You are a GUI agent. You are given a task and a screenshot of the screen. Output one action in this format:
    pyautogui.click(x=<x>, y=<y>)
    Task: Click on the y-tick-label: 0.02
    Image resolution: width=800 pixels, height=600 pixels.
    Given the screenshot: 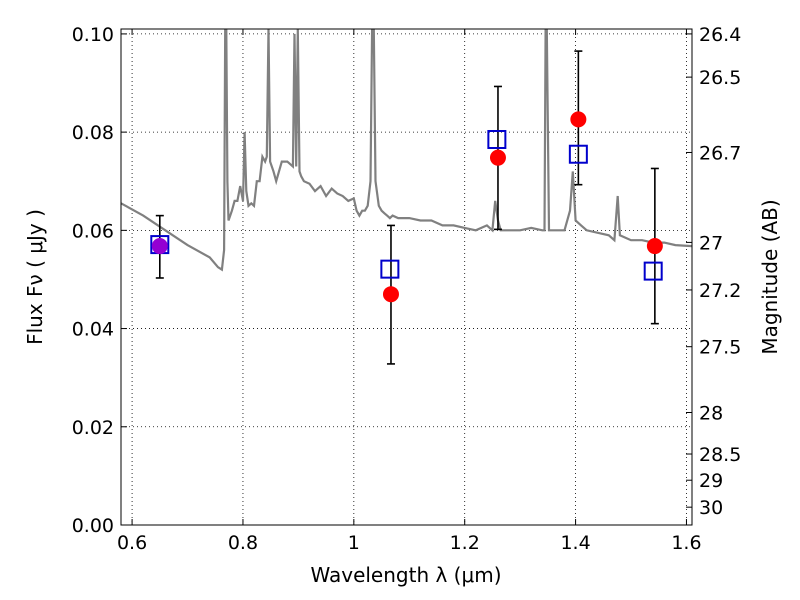 What is the action you would take?
    pyautogui.click(x=93, y=428)
    